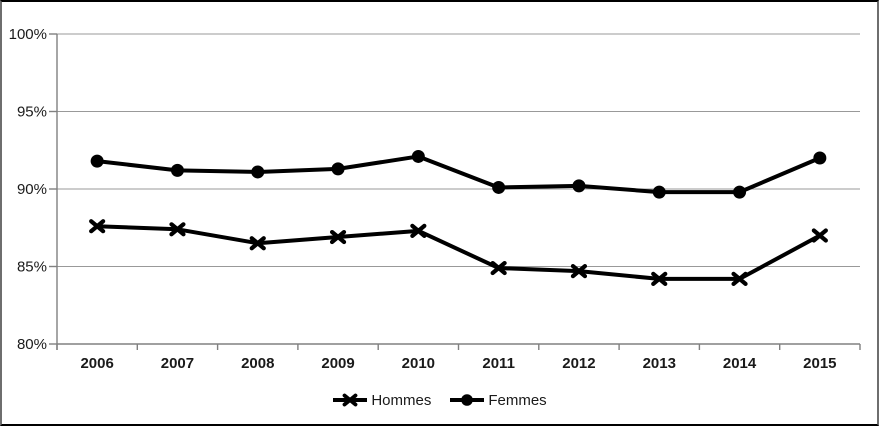 This screenshot has width=879, height=426. Describe the element at coordinates (257, 243) in the screenshot. I see `marker-x-hommes-2008` at that location.